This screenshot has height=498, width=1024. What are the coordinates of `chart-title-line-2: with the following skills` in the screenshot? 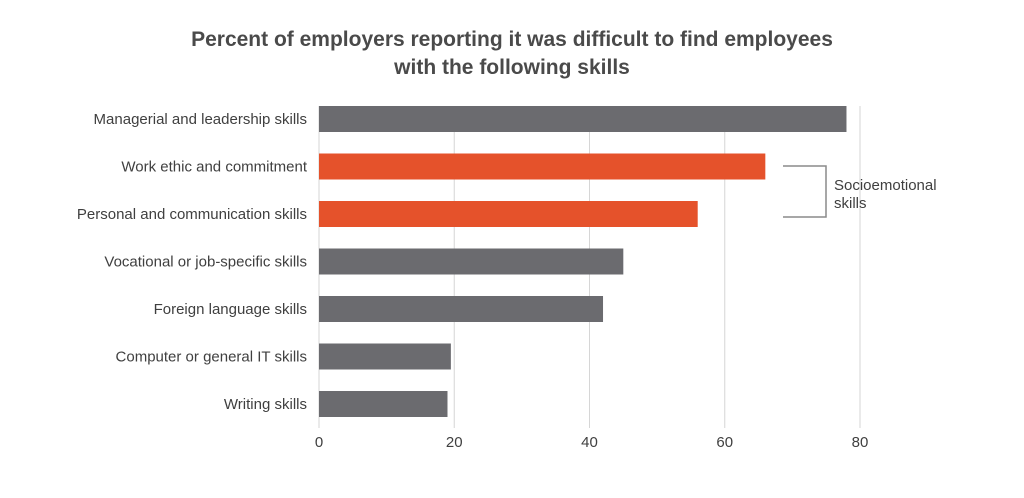 It's located at (512, 67).